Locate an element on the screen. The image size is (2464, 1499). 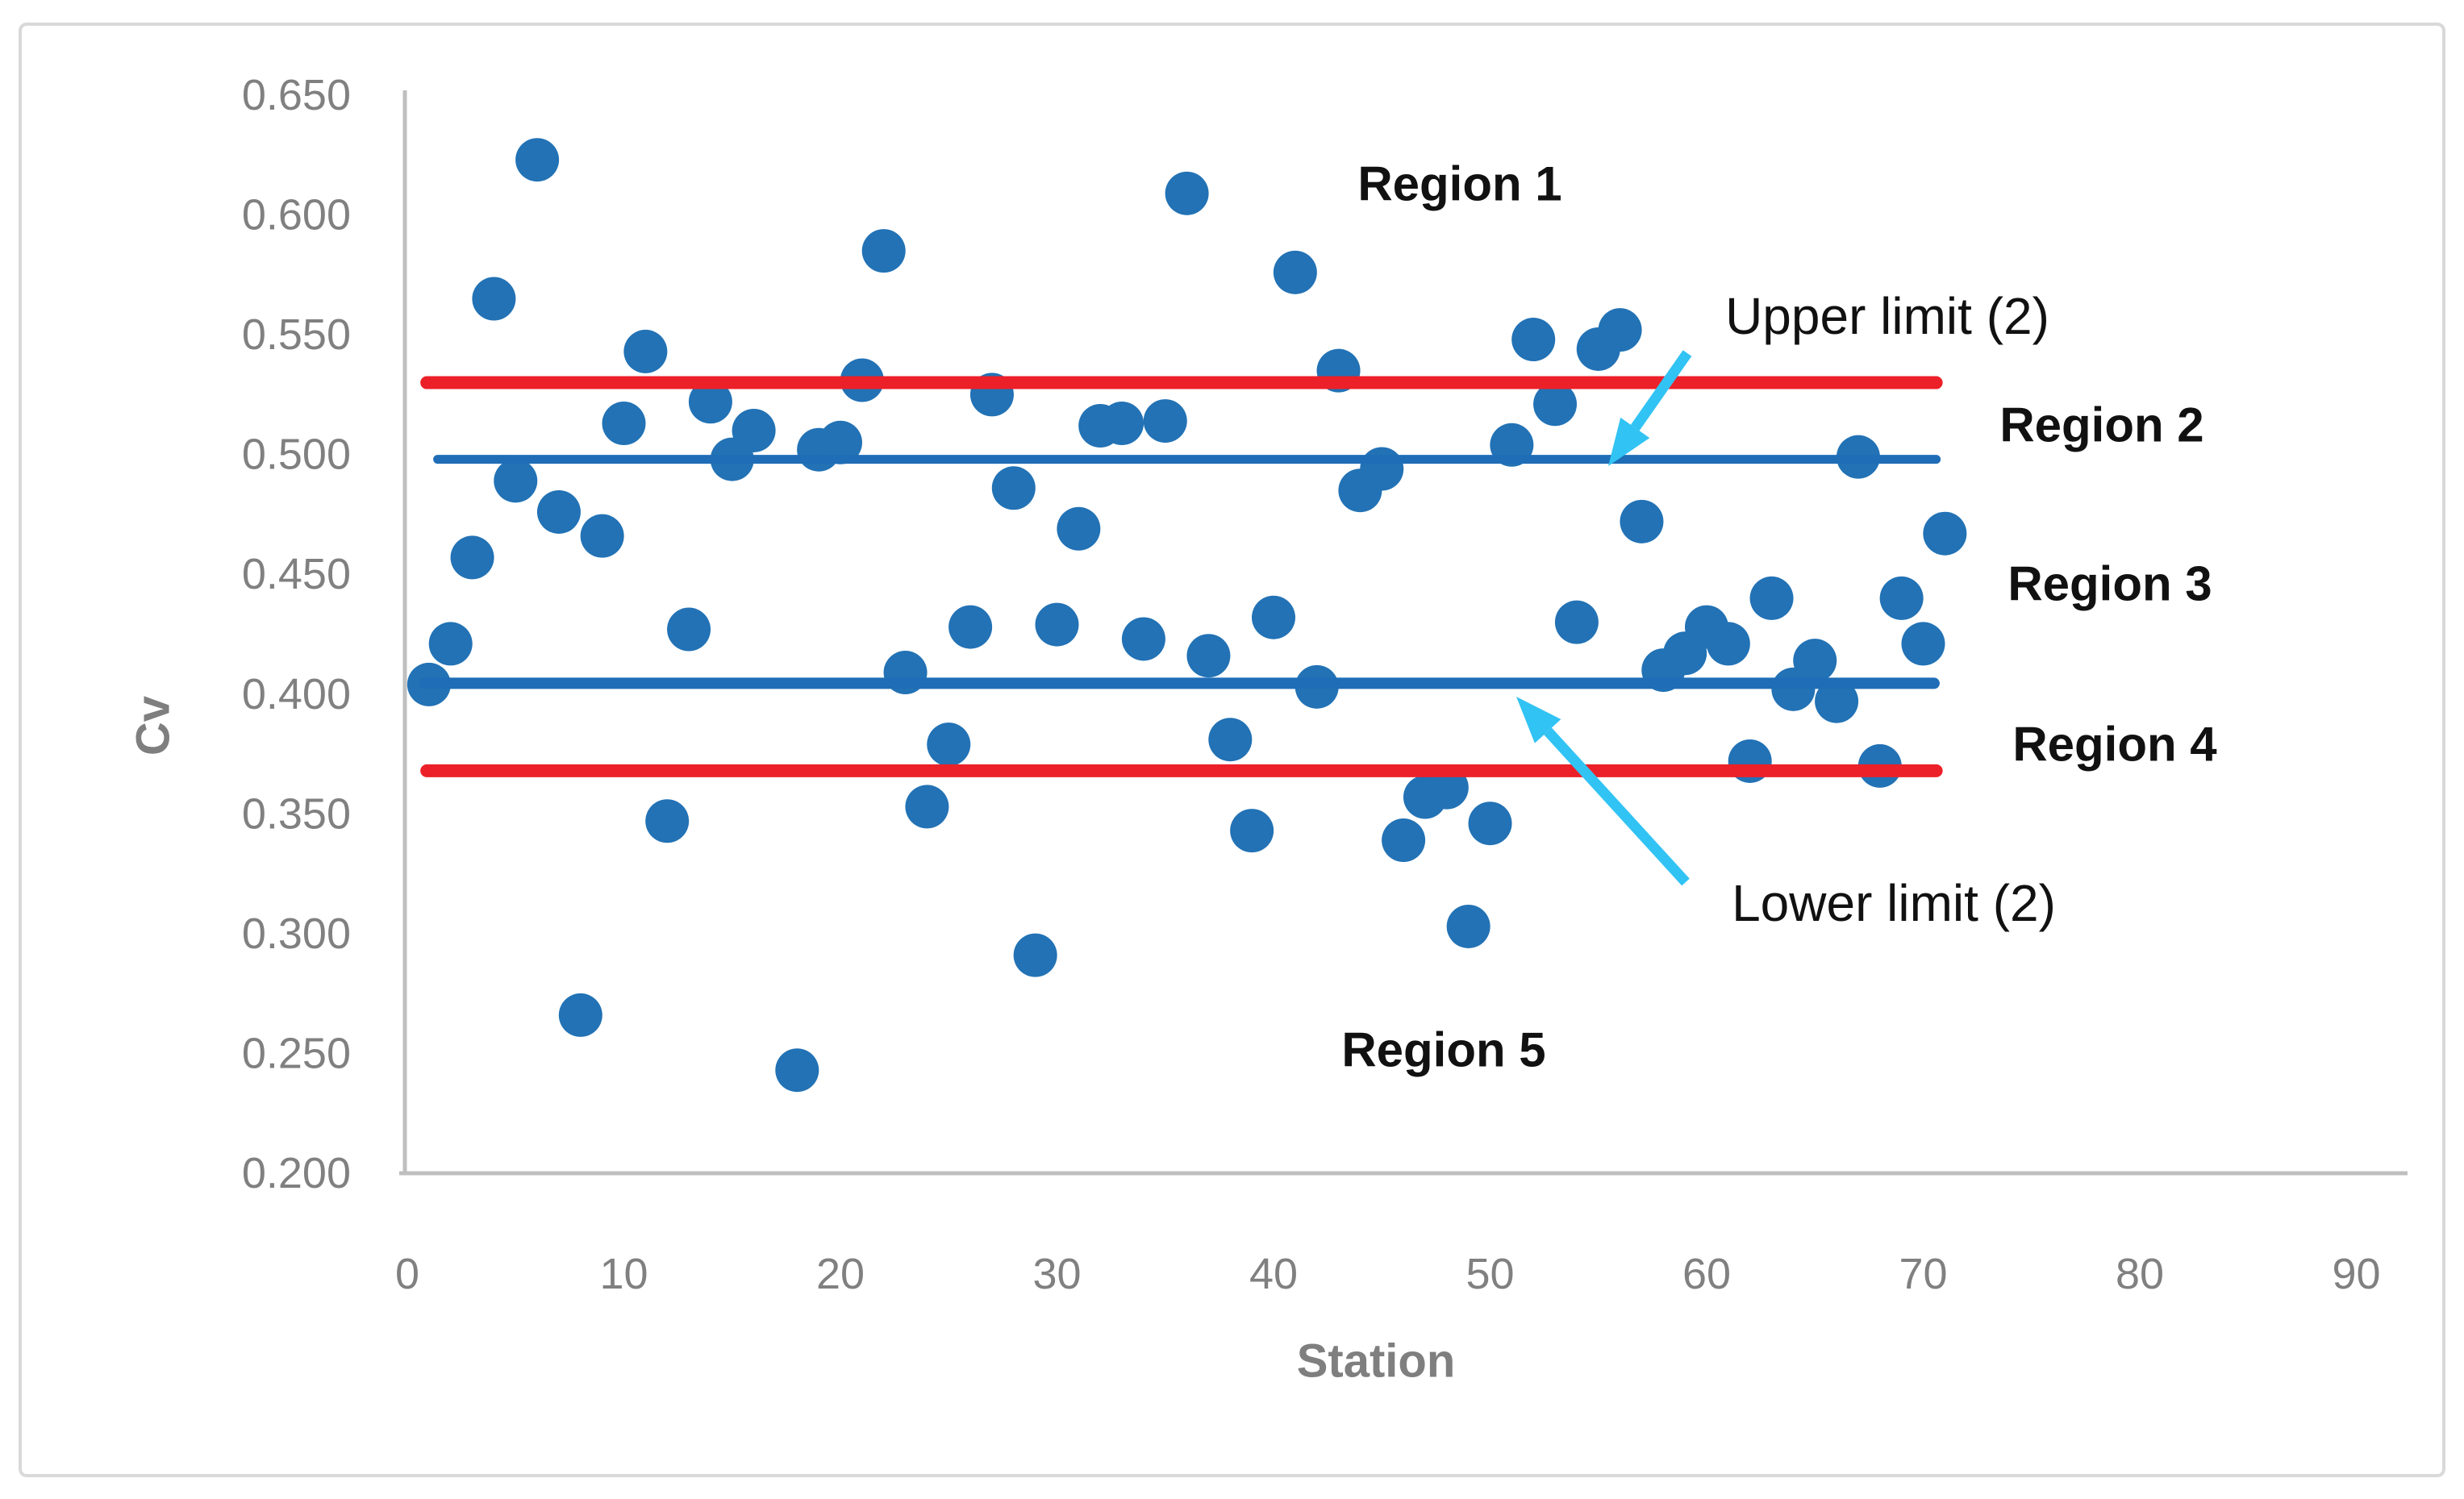
annotation-lower-limit-2-: Lower limit (2) is located at coordinates (1894, 903).